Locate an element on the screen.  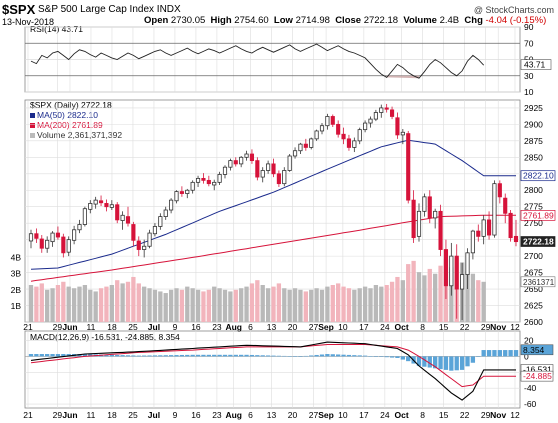
rsi-oversold-fill is located at coordinates (402, 77).